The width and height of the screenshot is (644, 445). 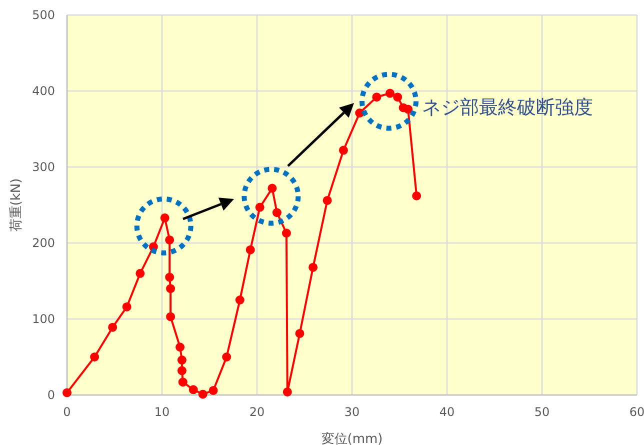 What do you see at coordinates (43, 319) in the screenshot?
I see `y-tick-label: 100` at bounding box center [43, 319].